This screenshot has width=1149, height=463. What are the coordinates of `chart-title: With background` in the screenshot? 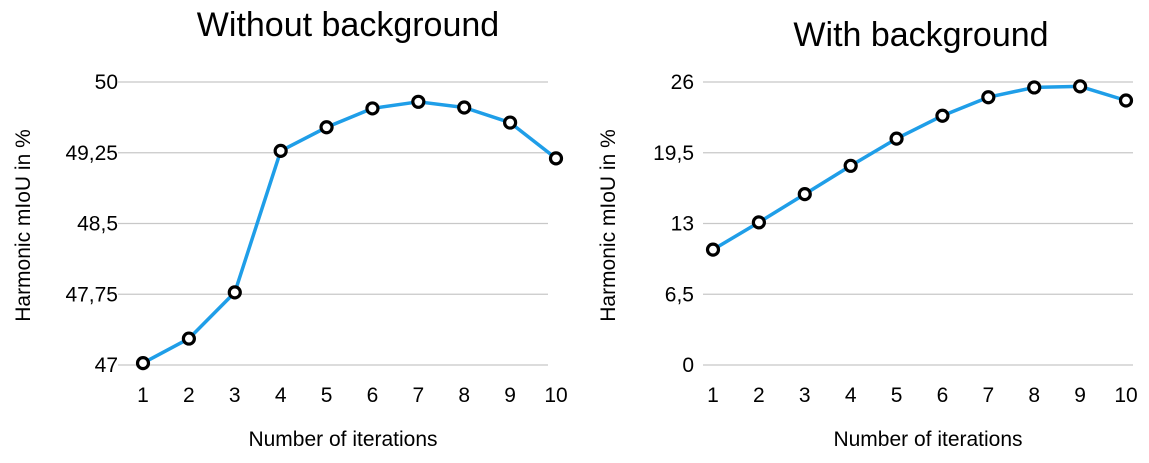 It's located at (920, 35).